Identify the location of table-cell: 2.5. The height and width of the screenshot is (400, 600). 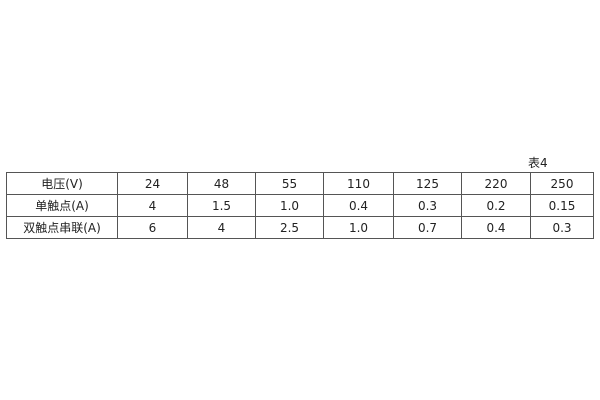
(289, 227).